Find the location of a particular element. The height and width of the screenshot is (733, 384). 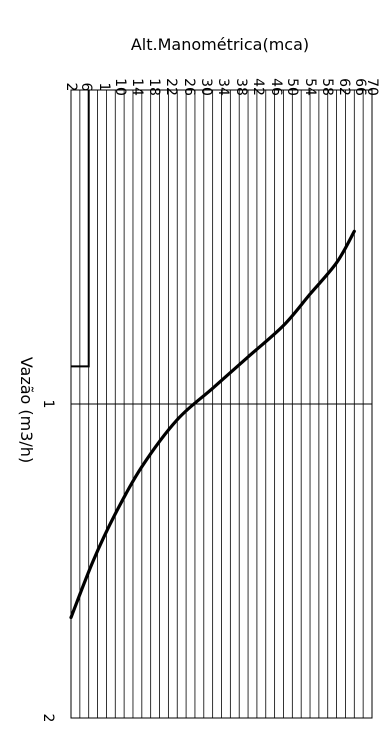

y-tick-label: 22 is located at coordinates (171, 87).